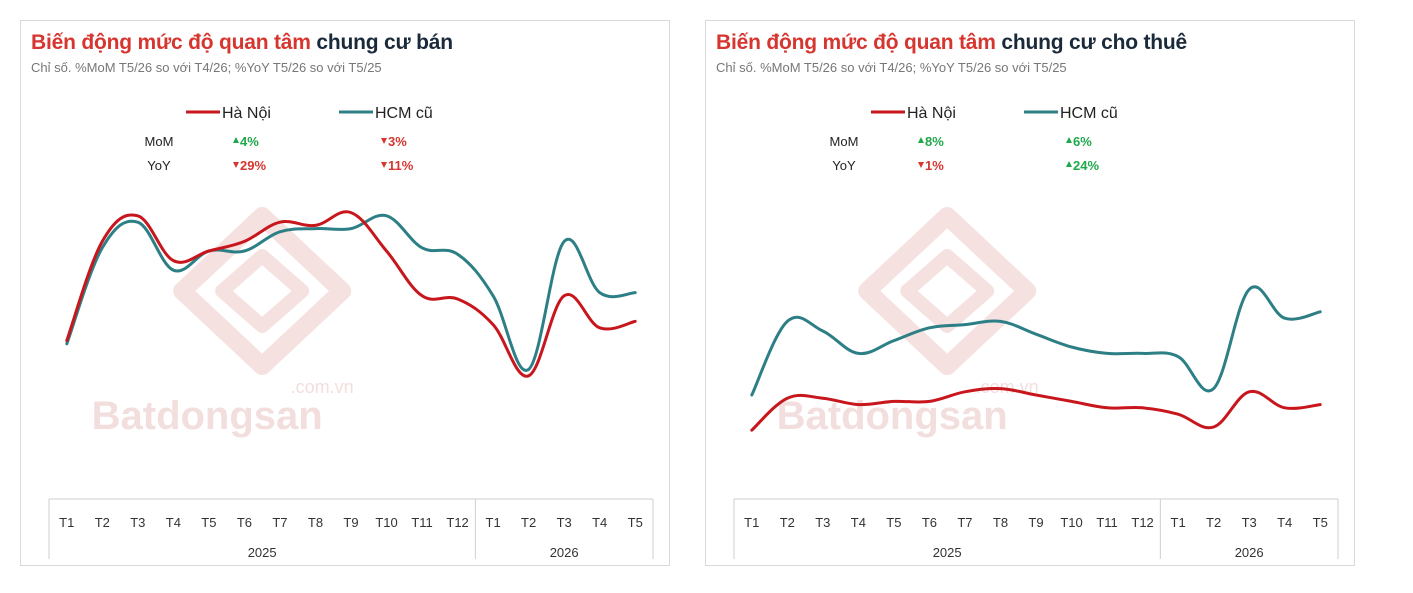  What do you see at coordinates (397, 141) in the screenshot?
I see `hcm-mom-value: 3%` at bounding box center [397, 141].